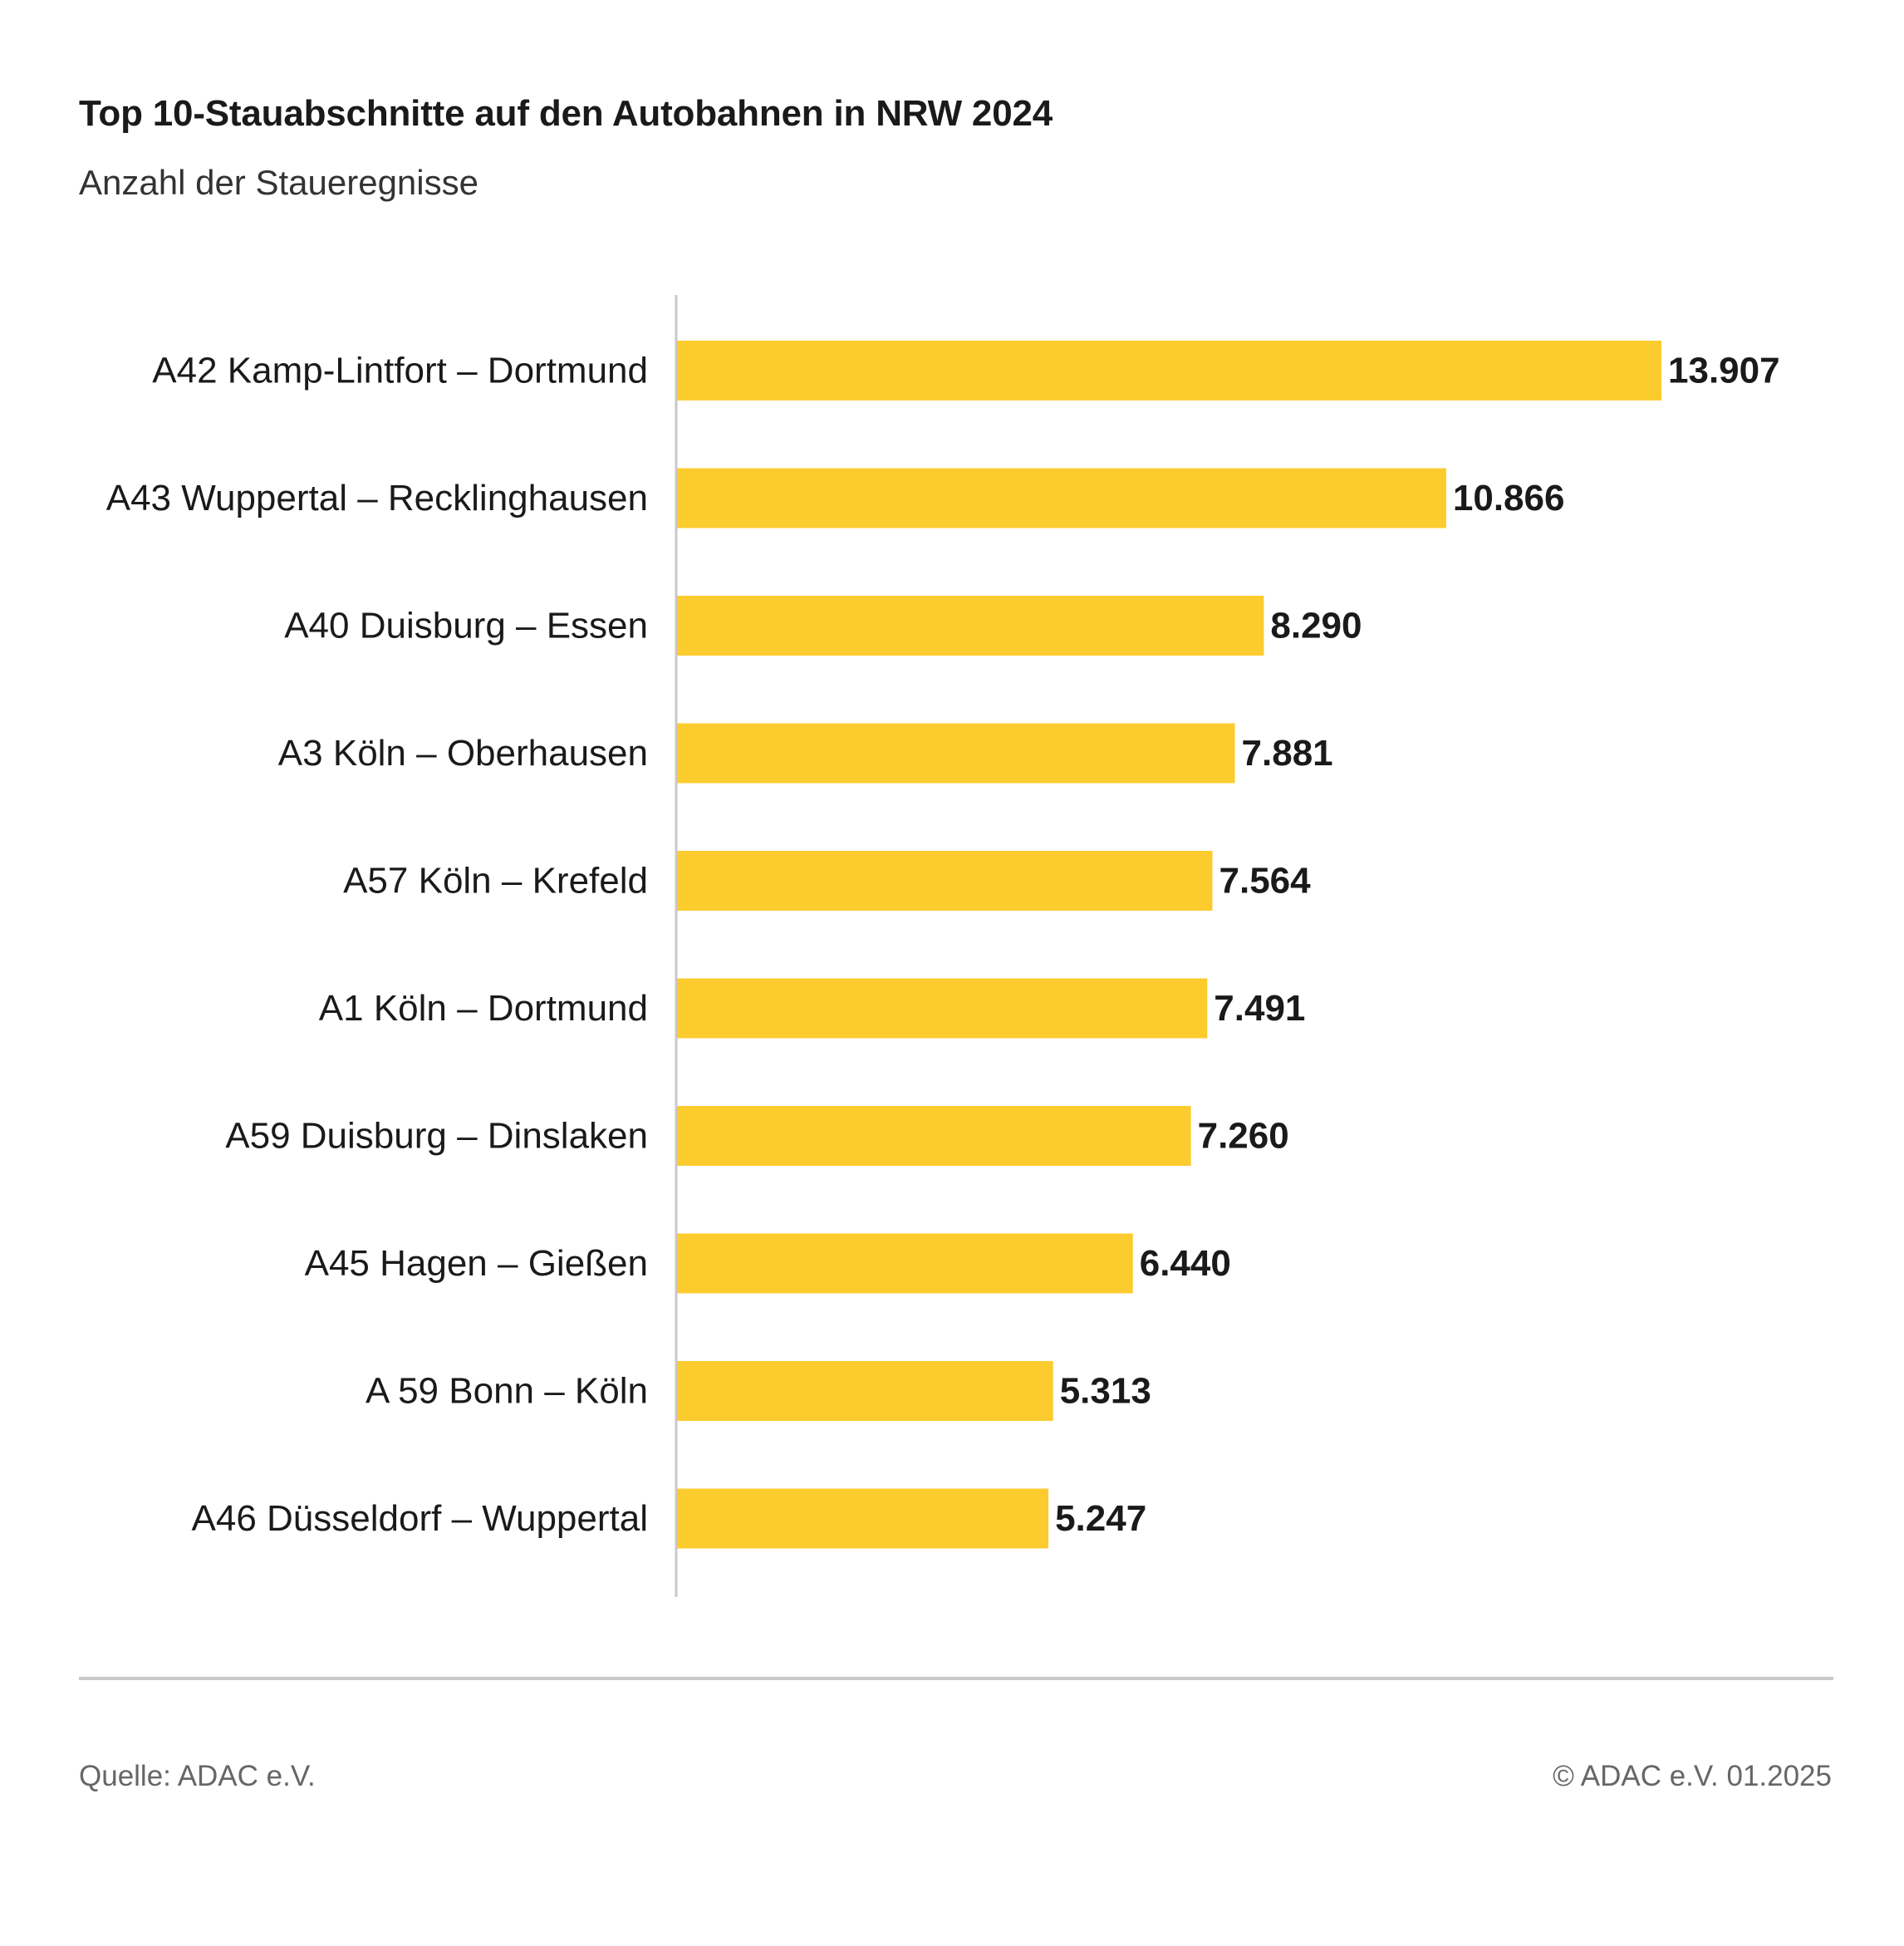 The width and height of the screenshot is (1904, 1946). What do you see at coordinates (1265, 881) in the screenshot?
I see `value-label: 7.564` at bounding box center [1265, 881].